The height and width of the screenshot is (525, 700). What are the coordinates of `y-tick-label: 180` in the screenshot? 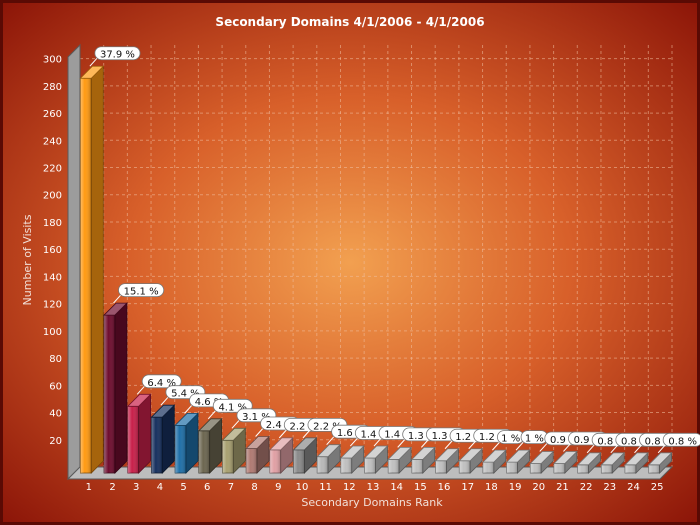 It's located at (52, 223).